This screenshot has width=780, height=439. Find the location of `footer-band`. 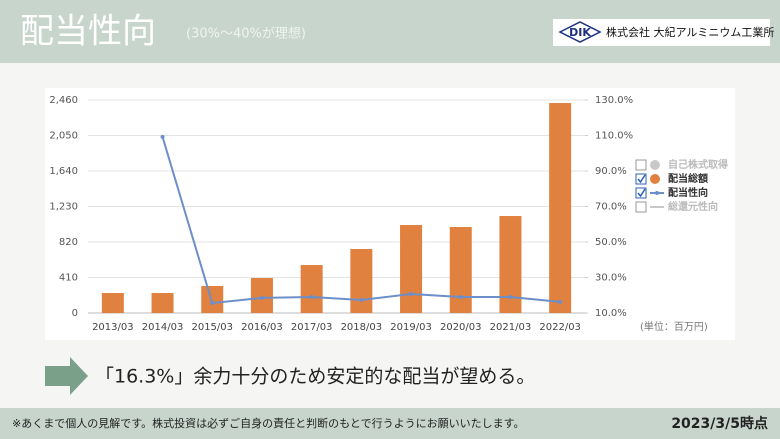

footer-band is located at coordinates (390, 423).